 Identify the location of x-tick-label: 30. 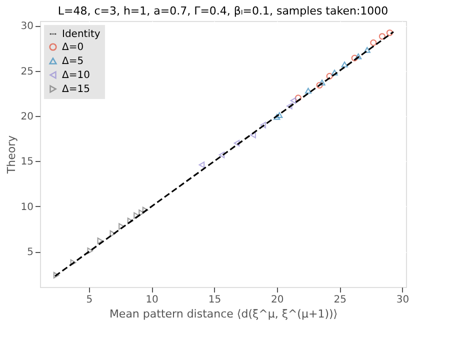
(403, 300).